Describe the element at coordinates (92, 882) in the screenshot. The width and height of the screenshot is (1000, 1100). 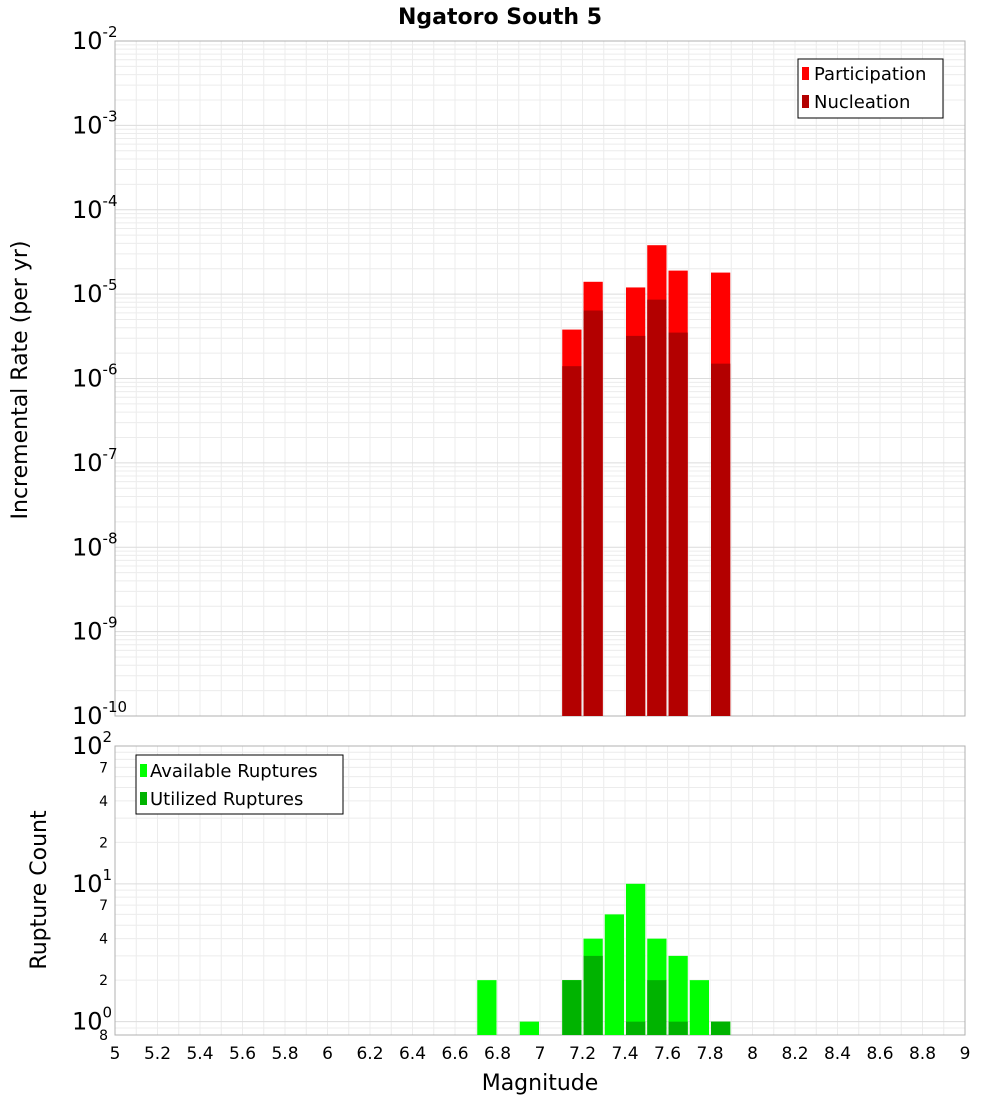
I see `bottom-y-tick-label: 10¹` at that location.